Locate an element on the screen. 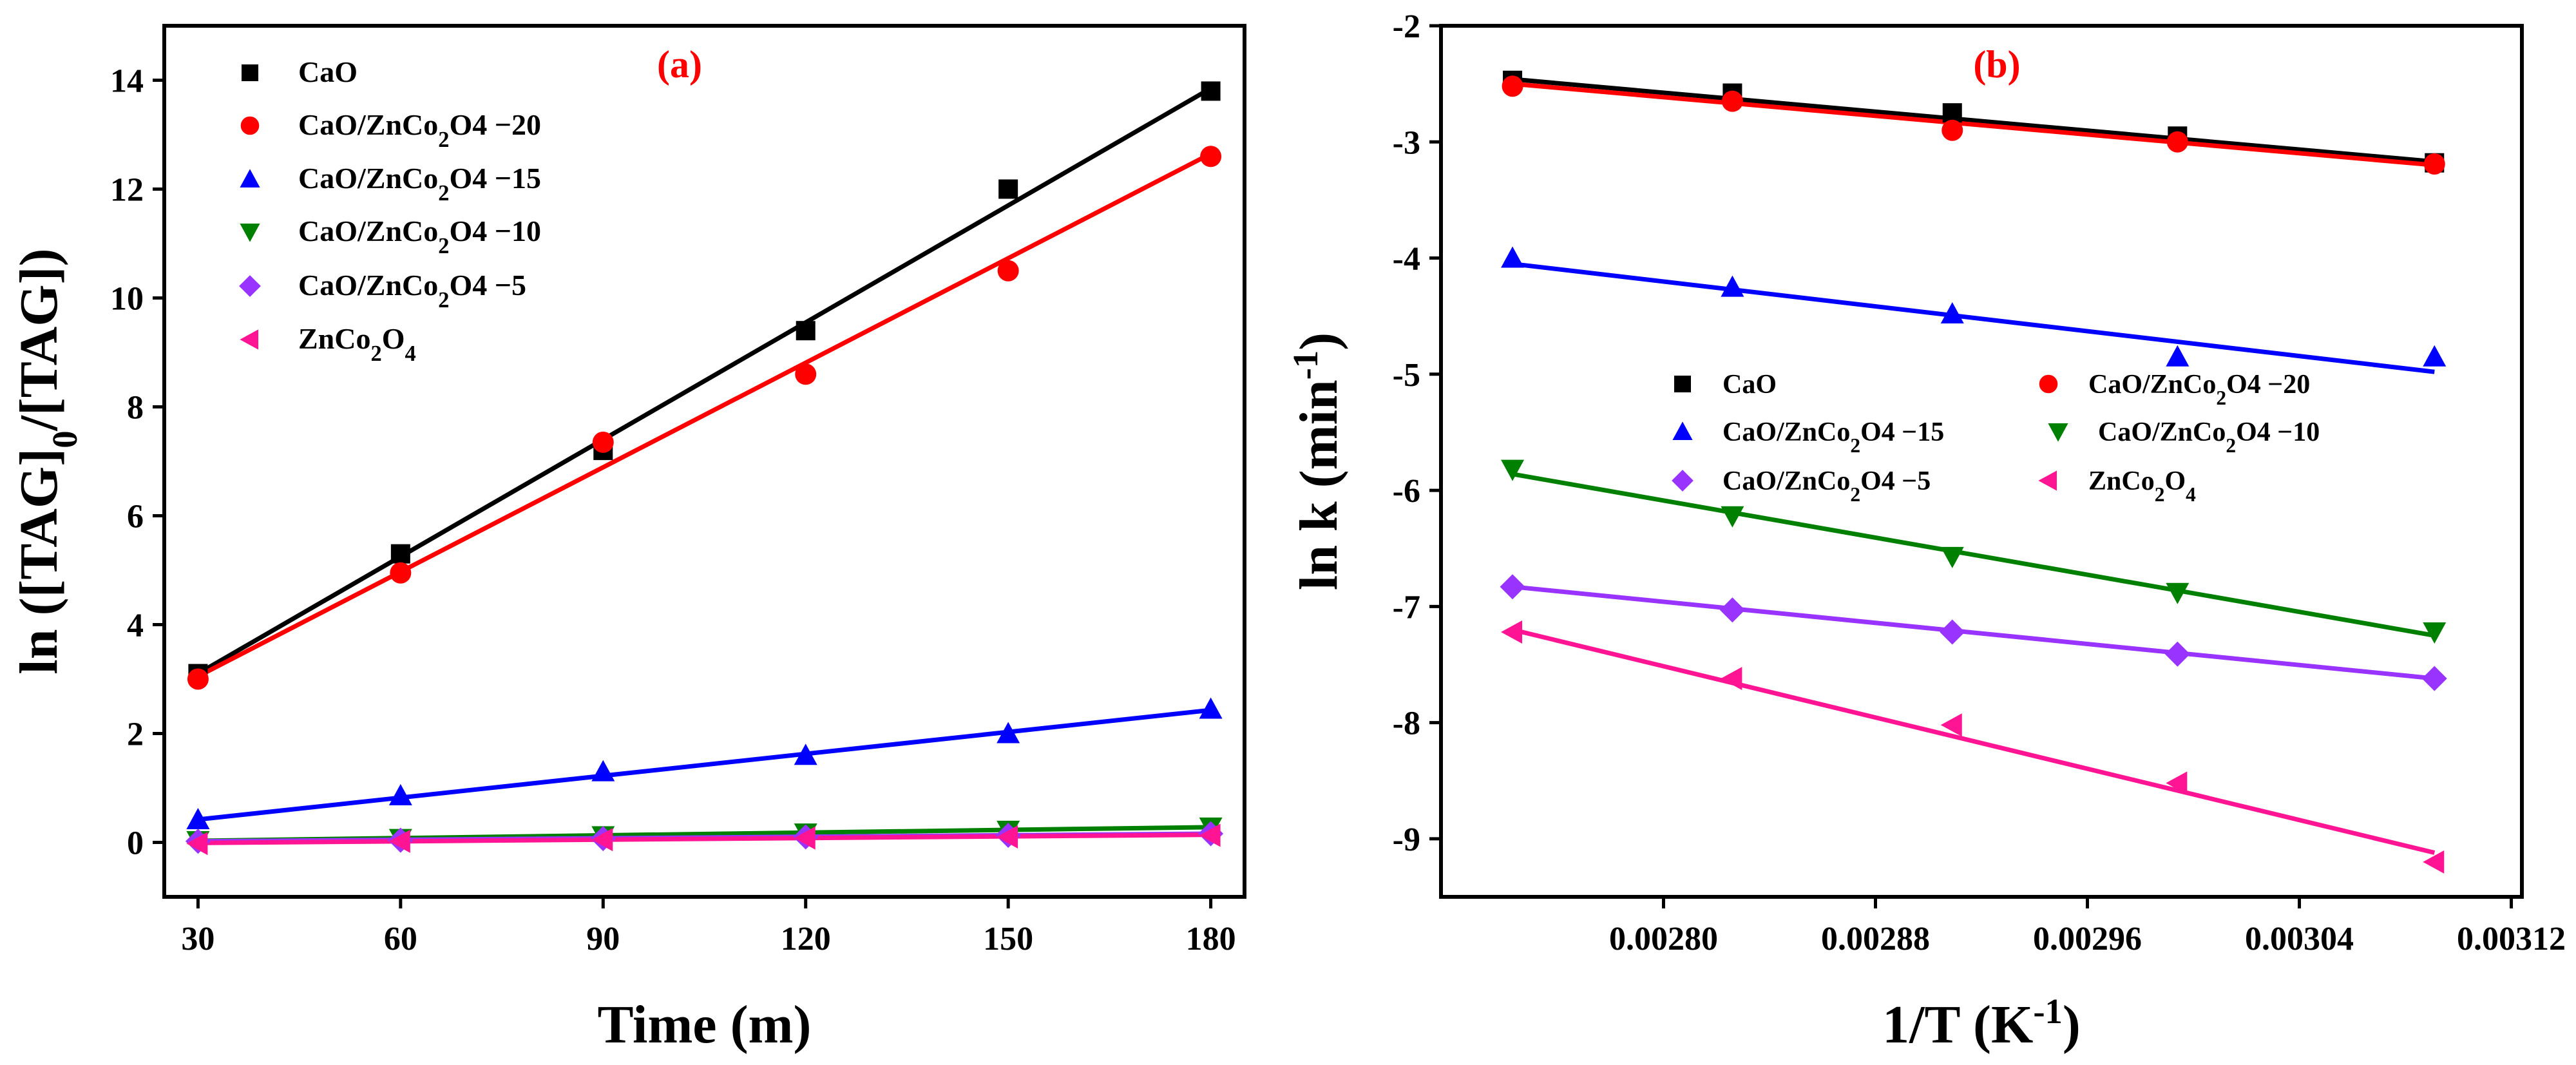 This screenshot has width=2576, height=1065. x-tick-label: 150 is located at coordinates (1008, 939).